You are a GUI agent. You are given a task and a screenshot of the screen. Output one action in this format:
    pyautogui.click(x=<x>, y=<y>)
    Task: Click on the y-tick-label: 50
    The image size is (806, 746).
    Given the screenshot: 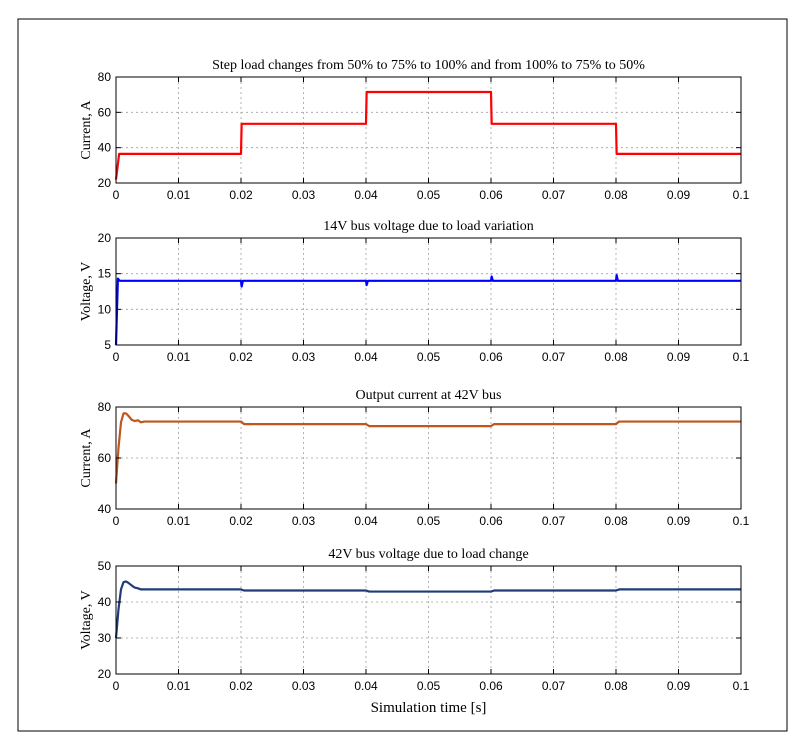 What is the action you would take?
    pyautogui.click(x=105, y=566)
    